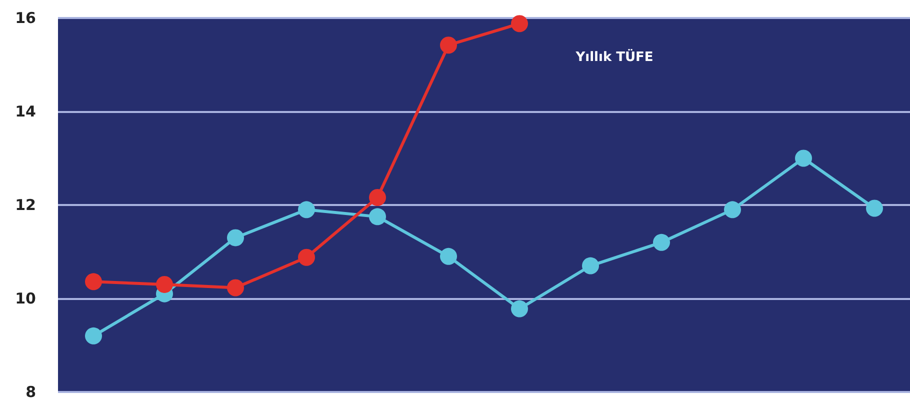 The height and width of the screenshot is (400, 910). I want to click on y-tick-label: 10, so click(25, 299).